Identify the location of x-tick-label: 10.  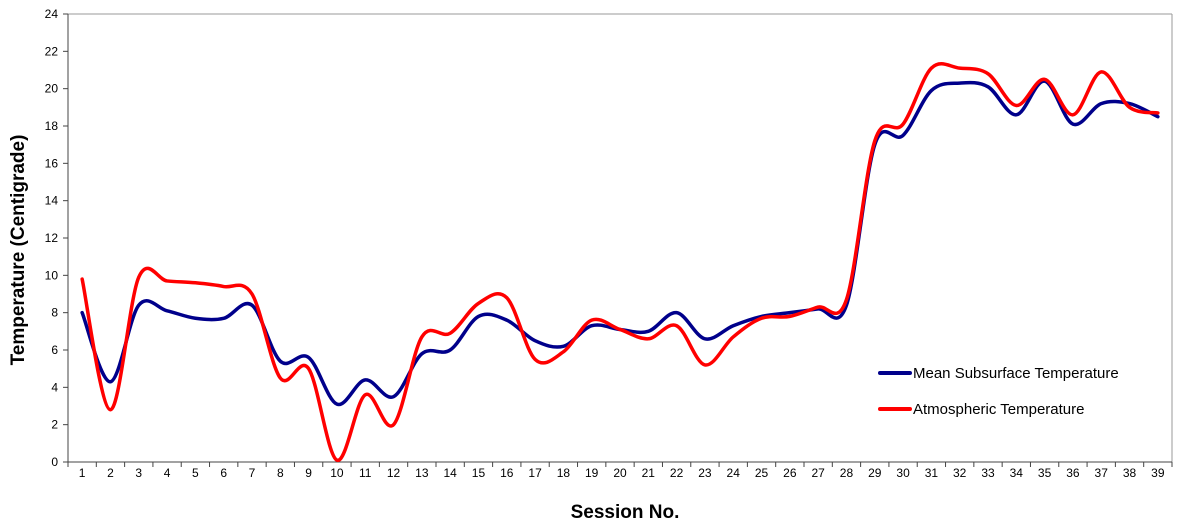
(337, 473).